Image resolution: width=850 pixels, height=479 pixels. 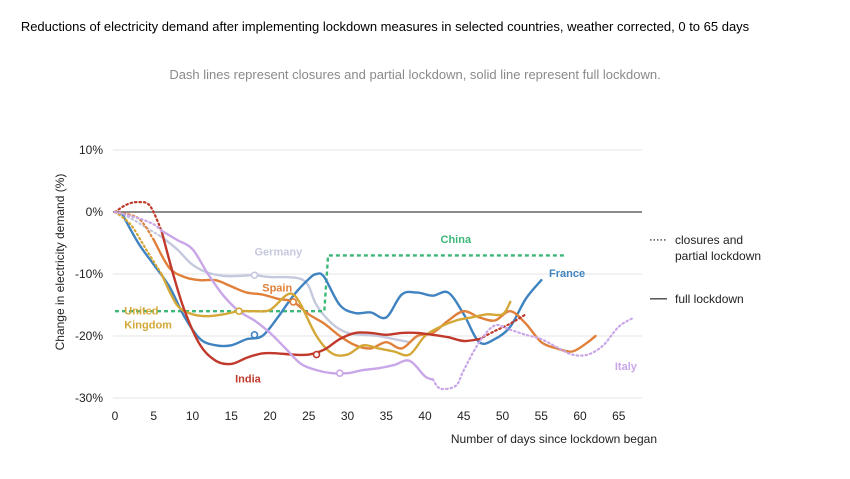 I want to click on series-label-india: India, so click(x=248, y=380).